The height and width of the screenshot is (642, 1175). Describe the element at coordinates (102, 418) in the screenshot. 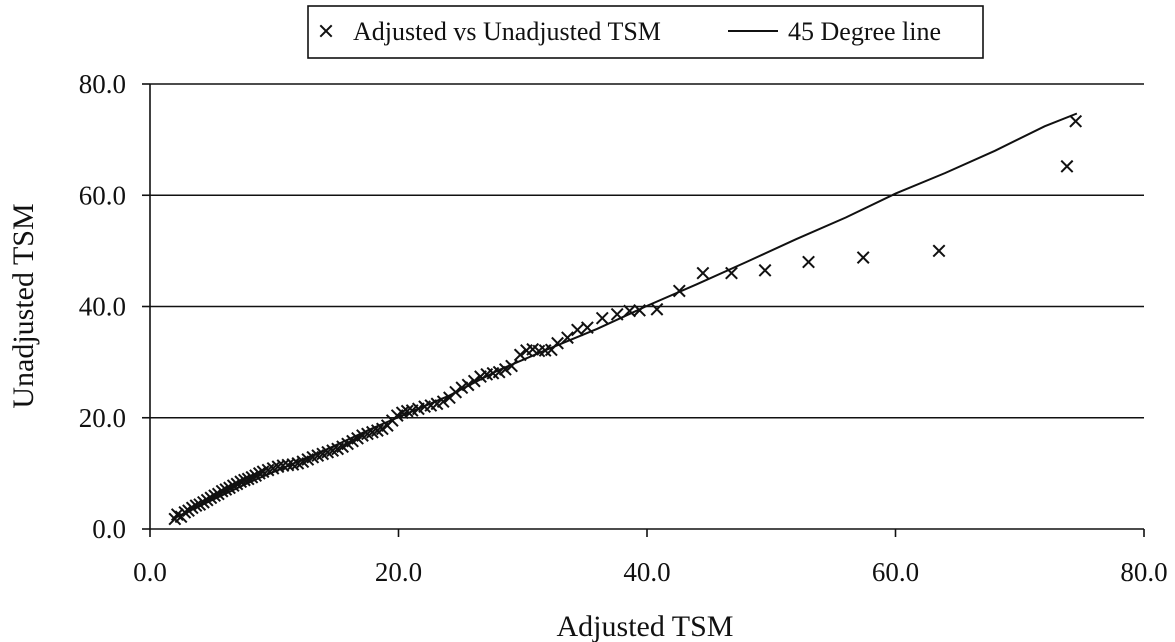

I see `y-tick-label-1: 20.0` at that location.